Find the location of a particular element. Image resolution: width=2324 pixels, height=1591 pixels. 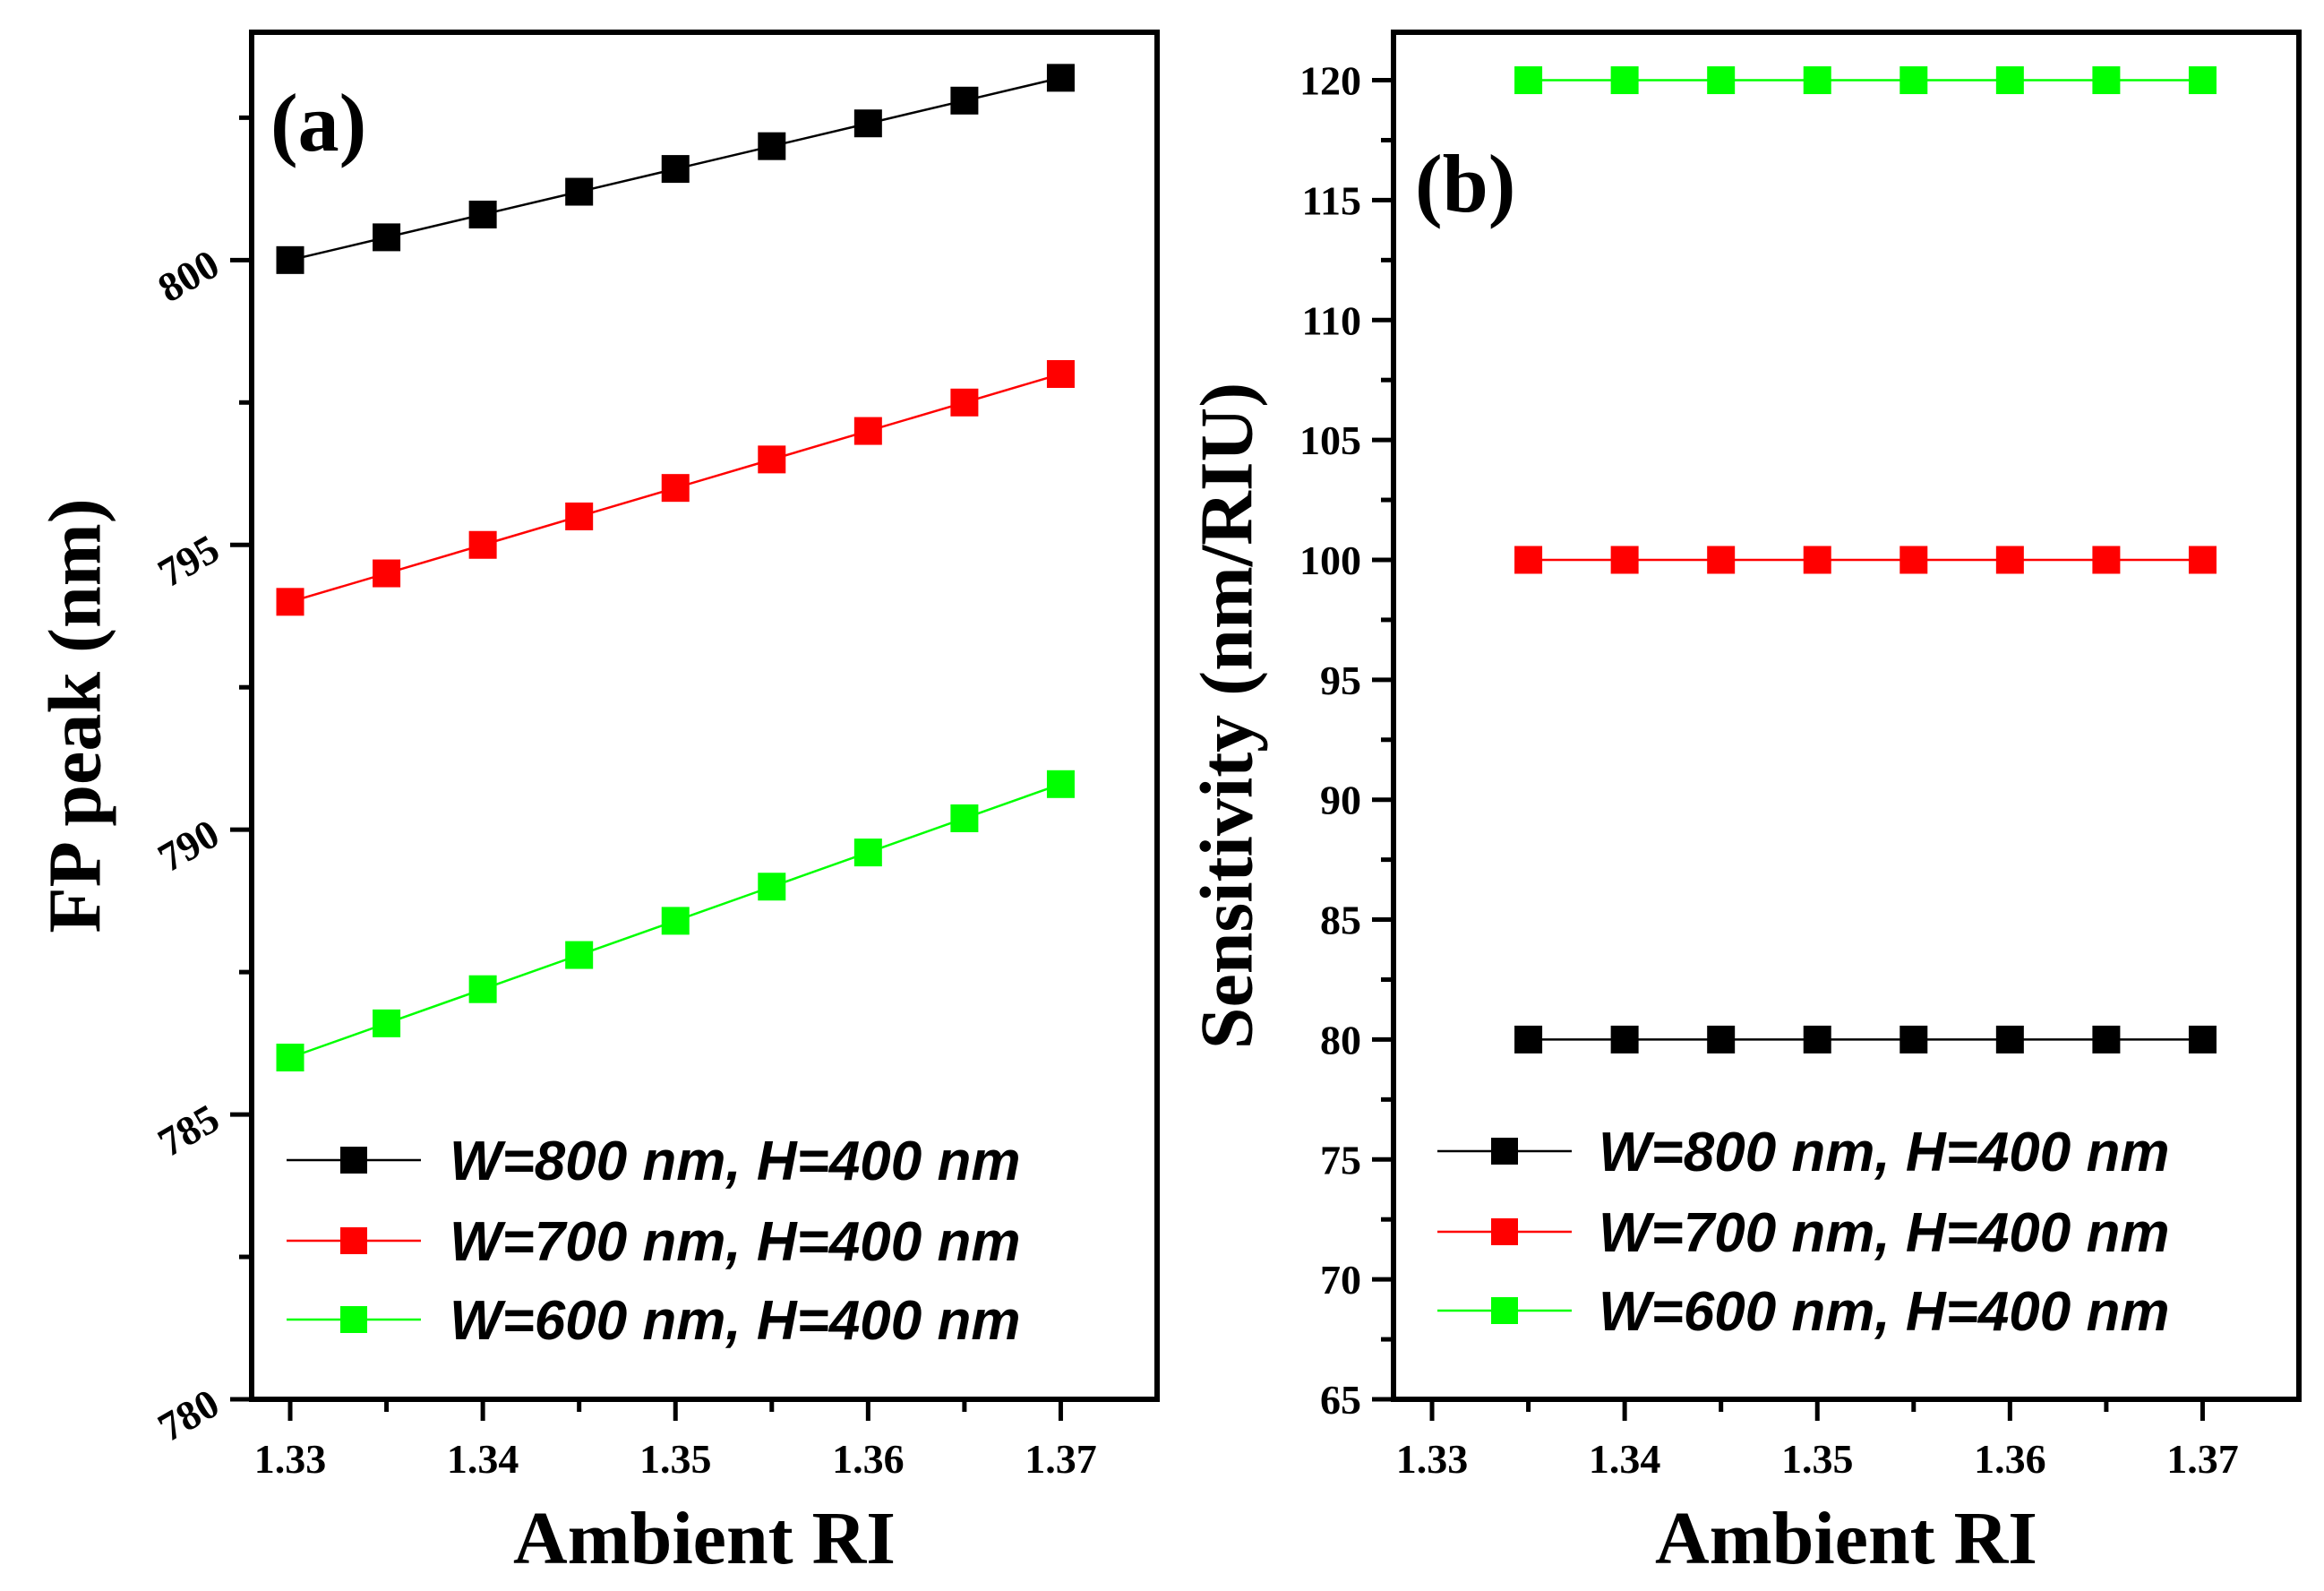

y-tick-label: 115 is located at coordinates (1331, 200).